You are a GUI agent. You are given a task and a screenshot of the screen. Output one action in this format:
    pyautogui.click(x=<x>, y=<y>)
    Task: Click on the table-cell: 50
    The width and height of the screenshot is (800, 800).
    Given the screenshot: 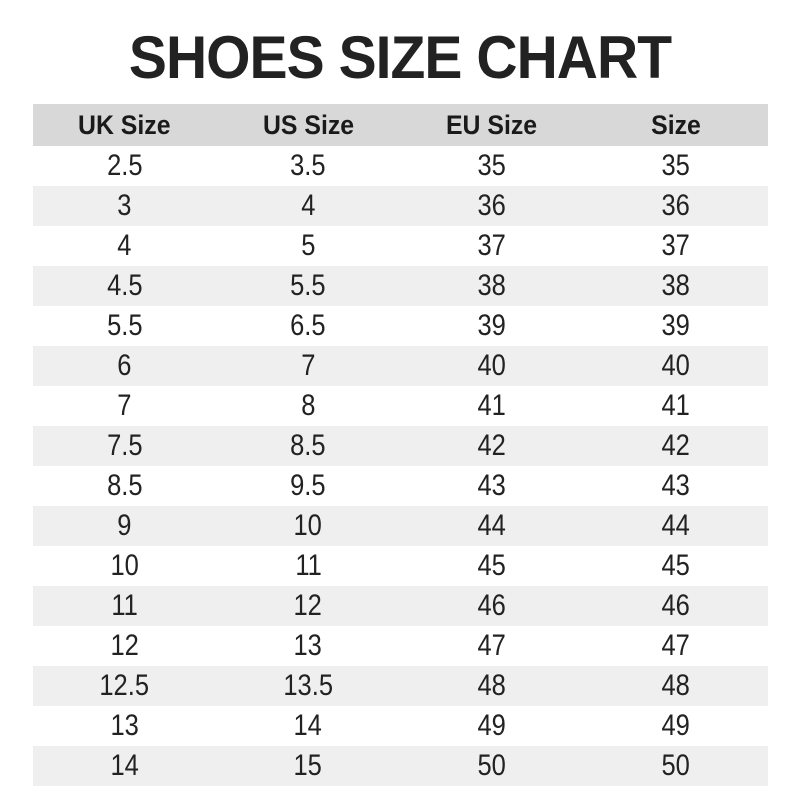 What is the action you would take?
    pyautogui.click(x=675, y=766)
    